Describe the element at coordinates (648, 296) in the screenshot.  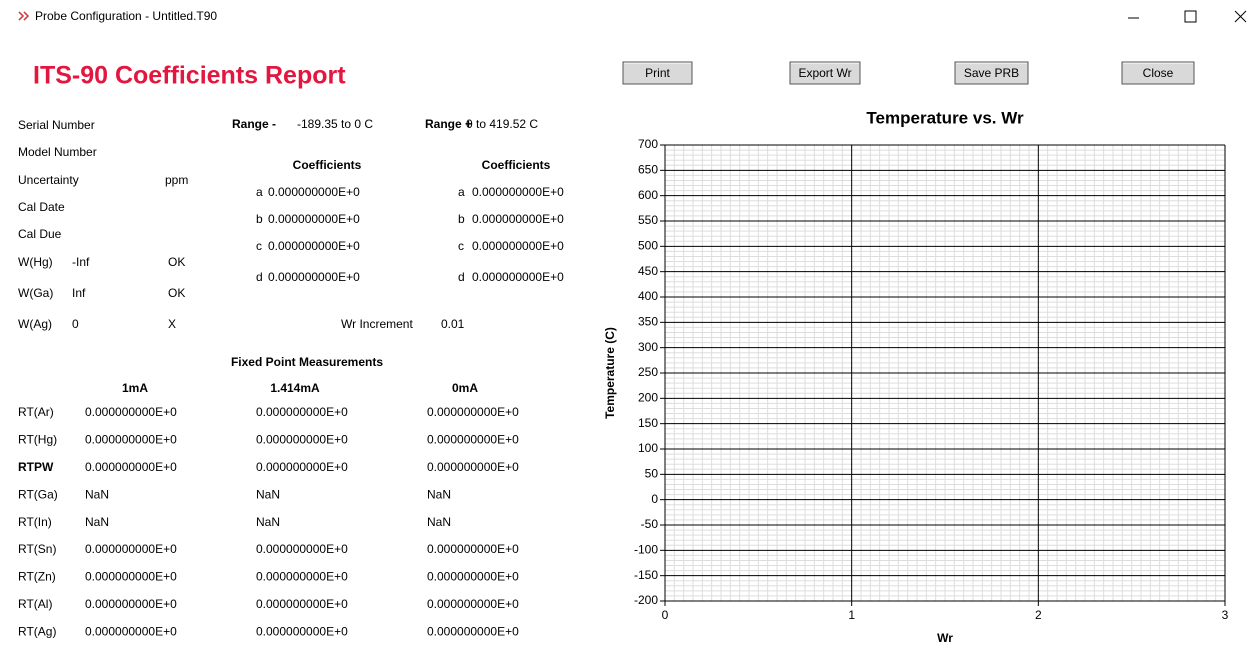
I see `y-tick-label: 400` at that location.